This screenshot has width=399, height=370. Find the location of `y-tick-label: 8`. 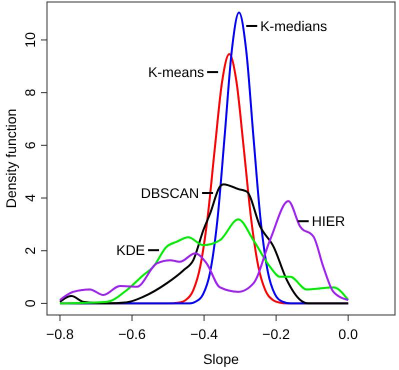

y-tick-label: 8 is located at coordinates (30, 92).